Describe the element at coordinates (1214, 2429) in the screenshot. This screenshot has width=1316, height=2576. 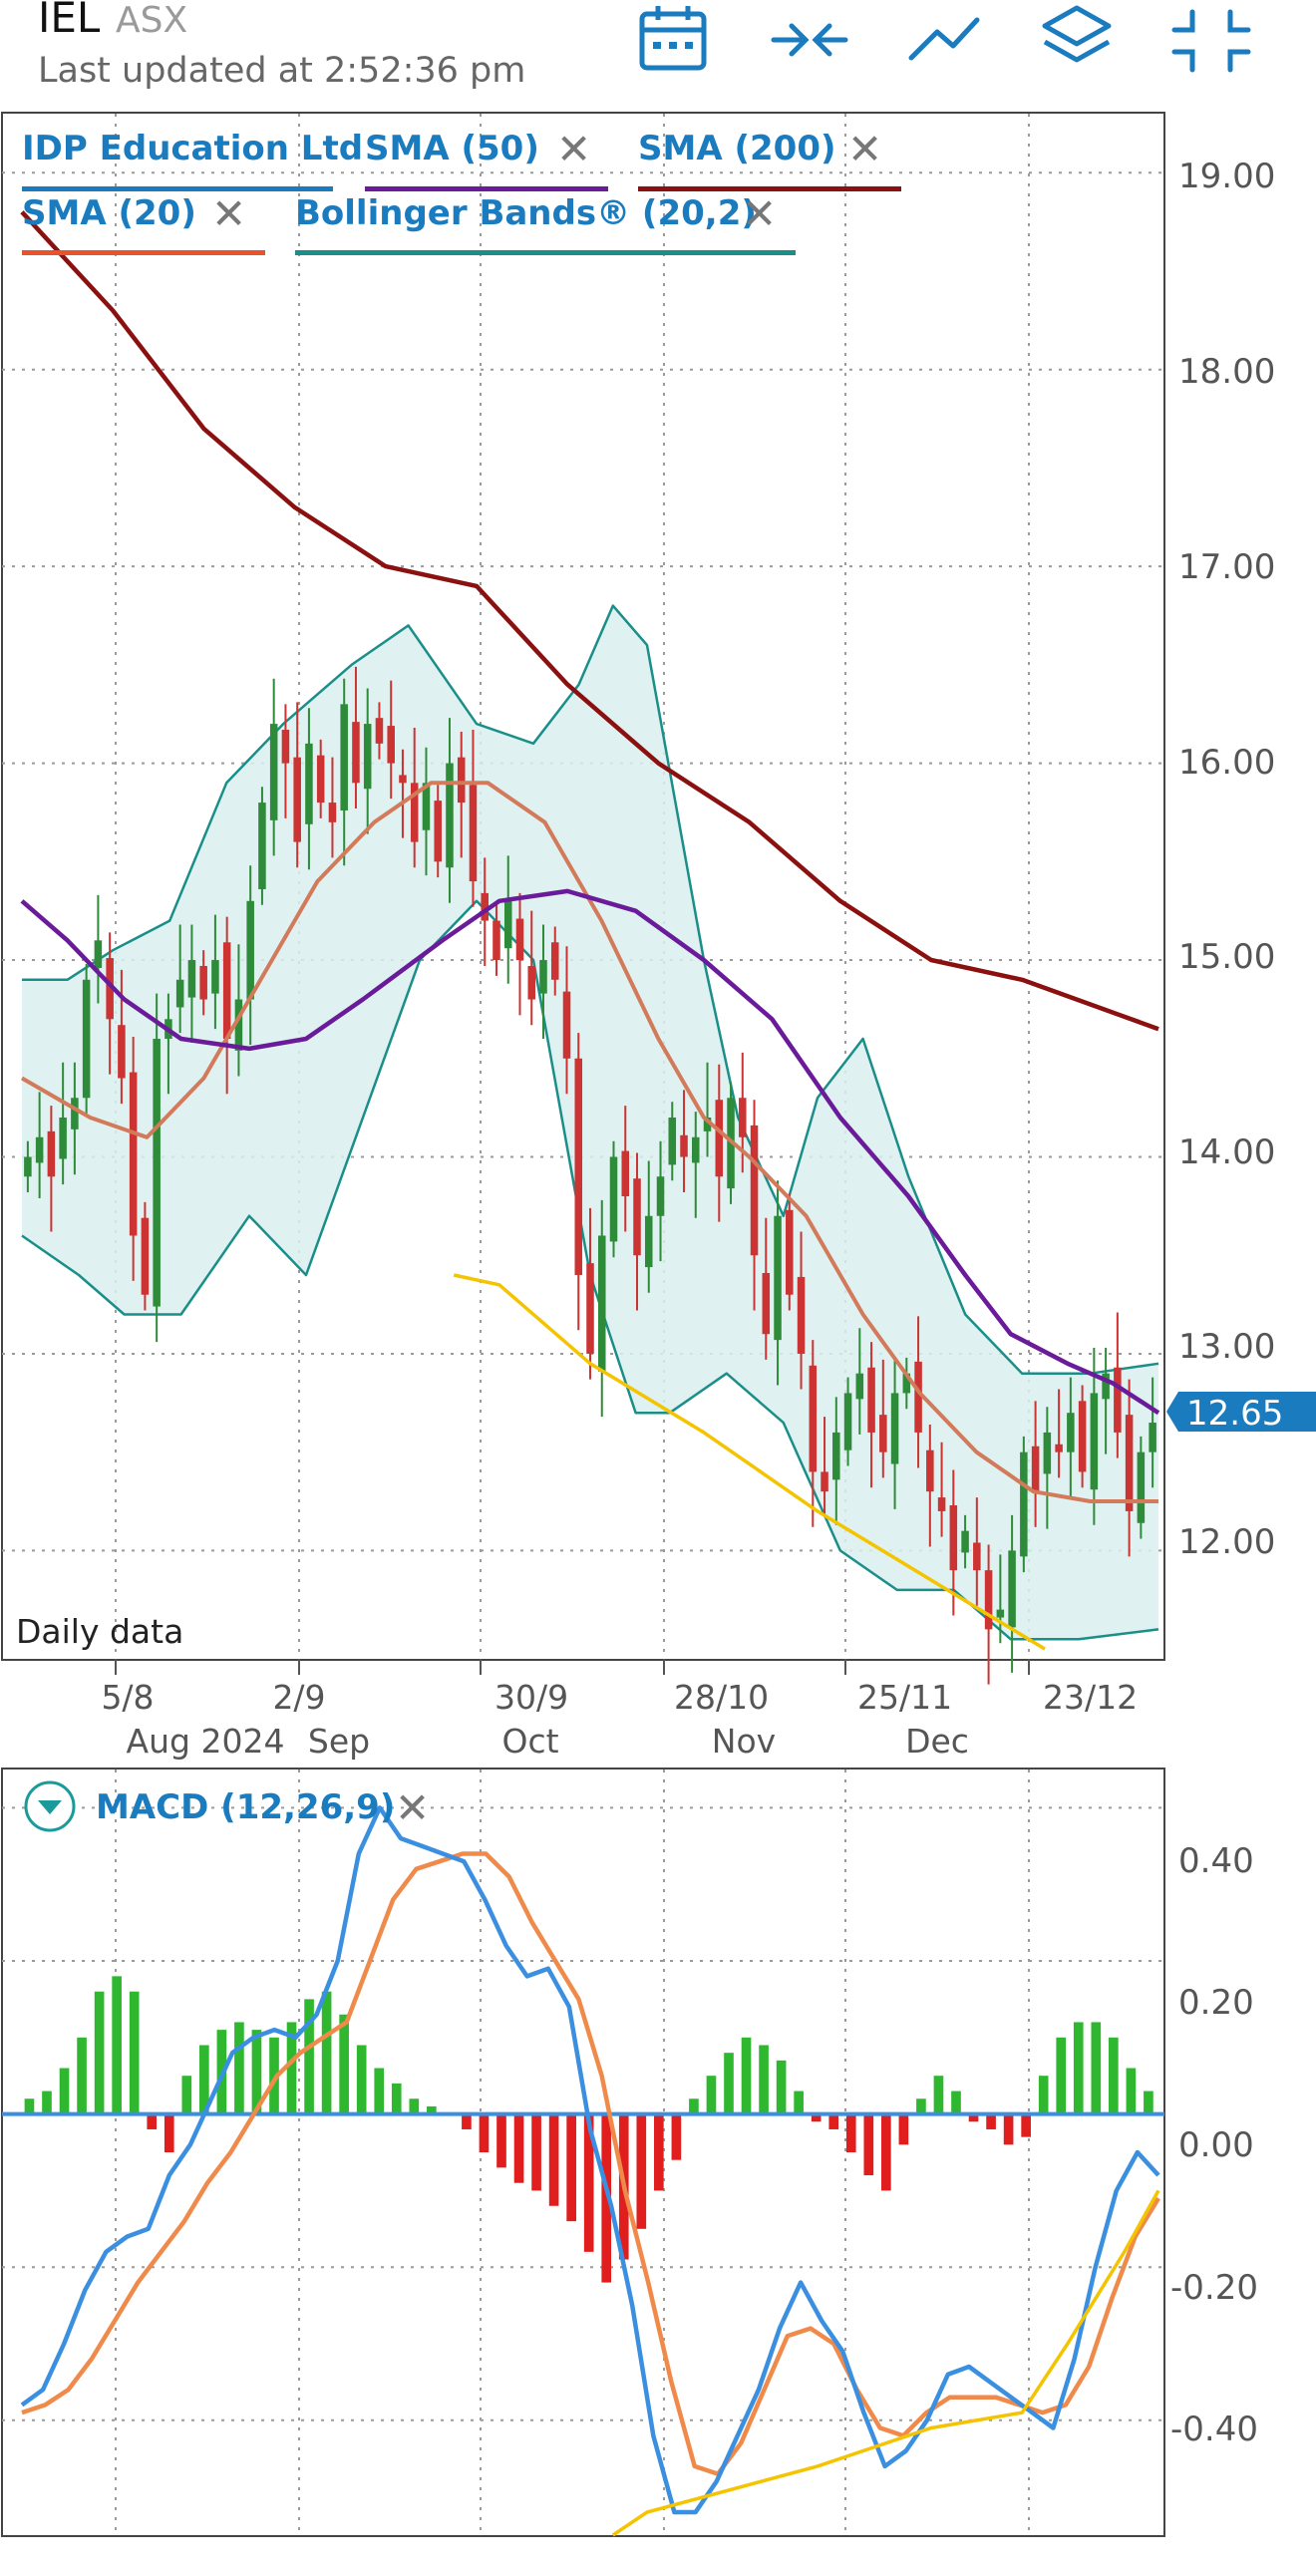
I see `macd-y-tick: -0.40` at that location.